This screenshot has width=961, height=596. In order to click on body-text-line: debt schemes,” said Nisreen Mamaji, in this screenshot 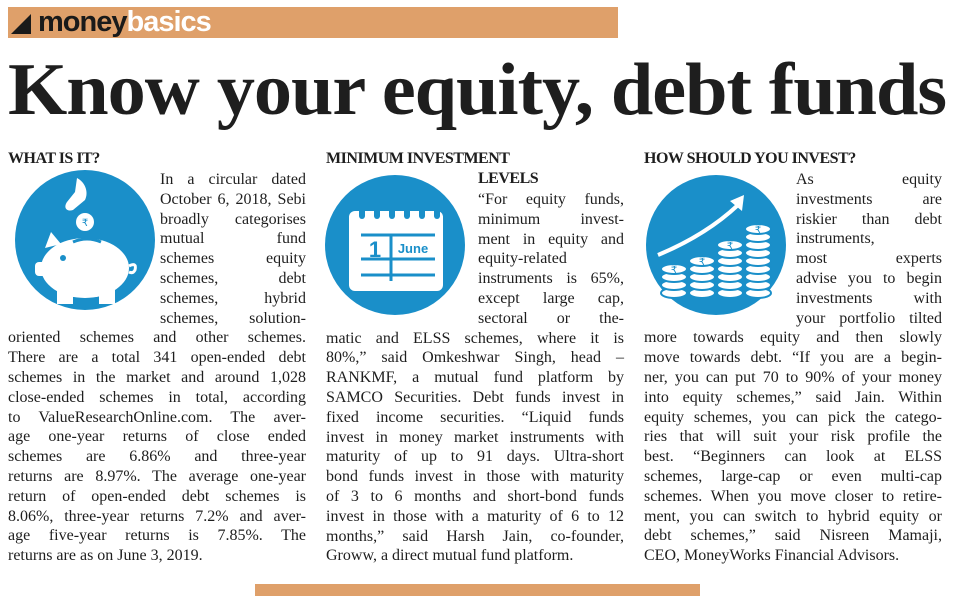, I will do `click(793, 536)`.